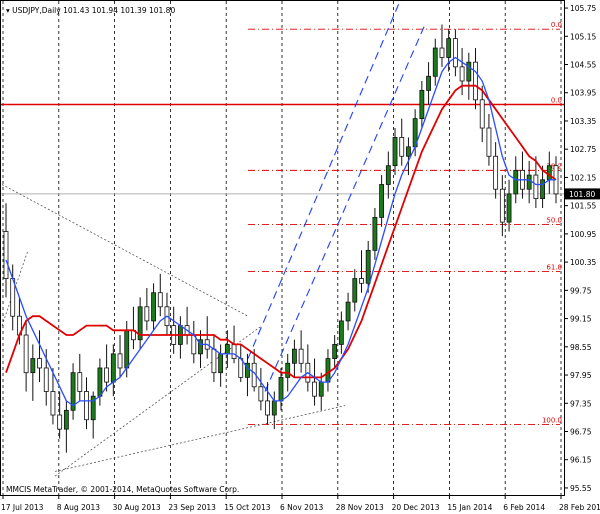 This screenshot has width=600, height=514. I want to click on y-tick-label: 97.35, so click(581, 403).